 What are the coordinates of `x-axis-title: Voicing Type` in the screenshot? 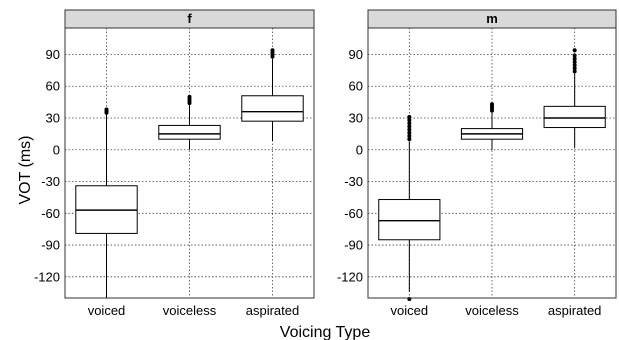 It's located at (325, 332).